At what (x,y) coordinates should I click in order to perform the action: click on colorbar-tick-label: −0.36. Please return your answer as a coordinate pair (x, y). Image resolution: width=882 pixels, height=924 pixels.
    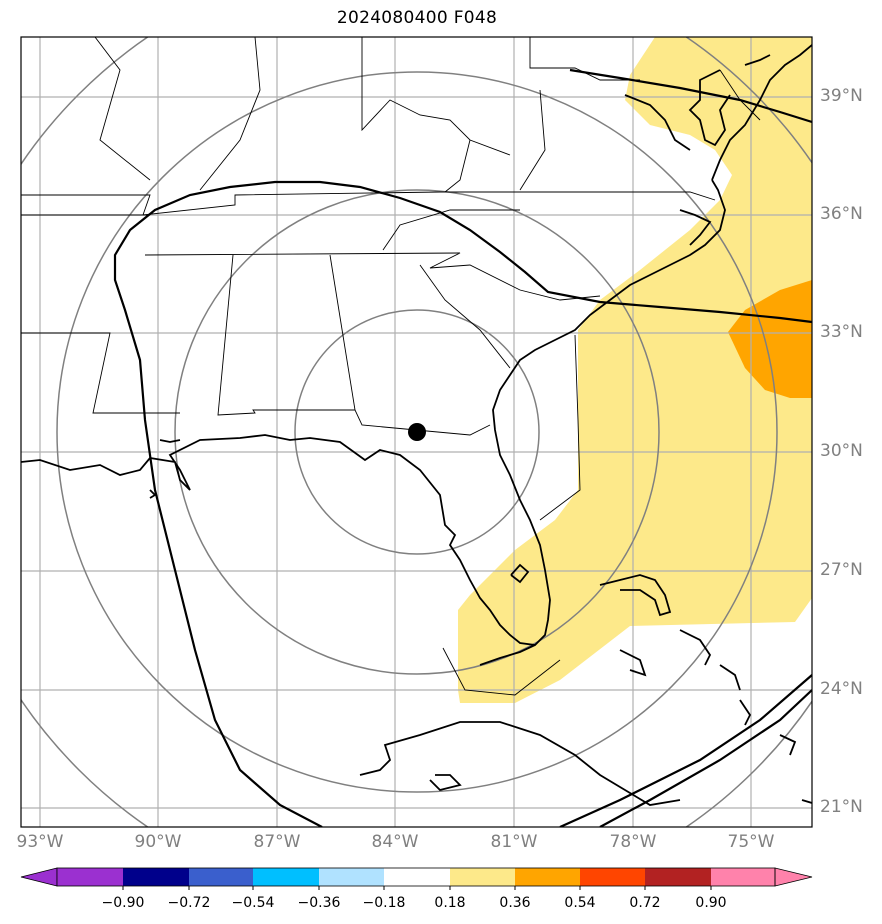
    Looking at the image, I should click on (319, 903).